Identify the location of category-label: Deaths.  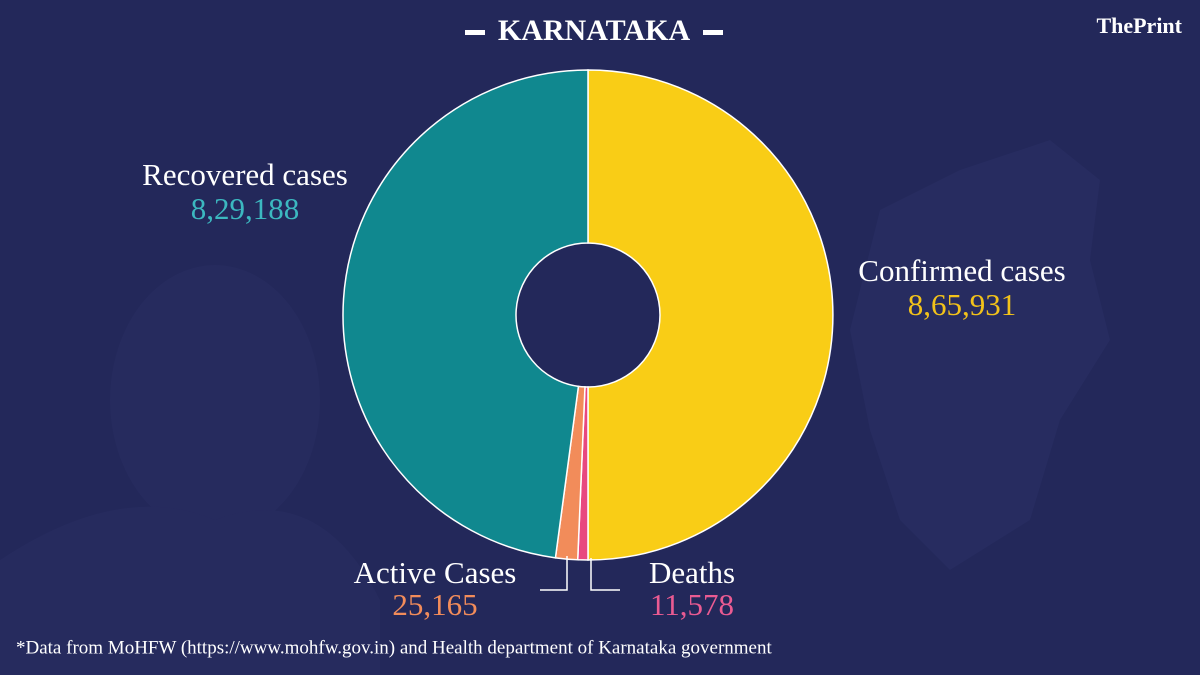
(692, 572).